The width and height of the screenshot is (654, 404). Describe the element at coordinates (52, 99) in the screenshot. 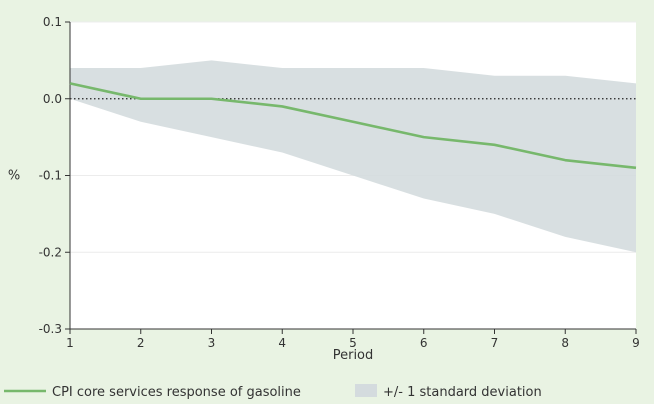

I see `y-tick-label: 0.0` at that location.